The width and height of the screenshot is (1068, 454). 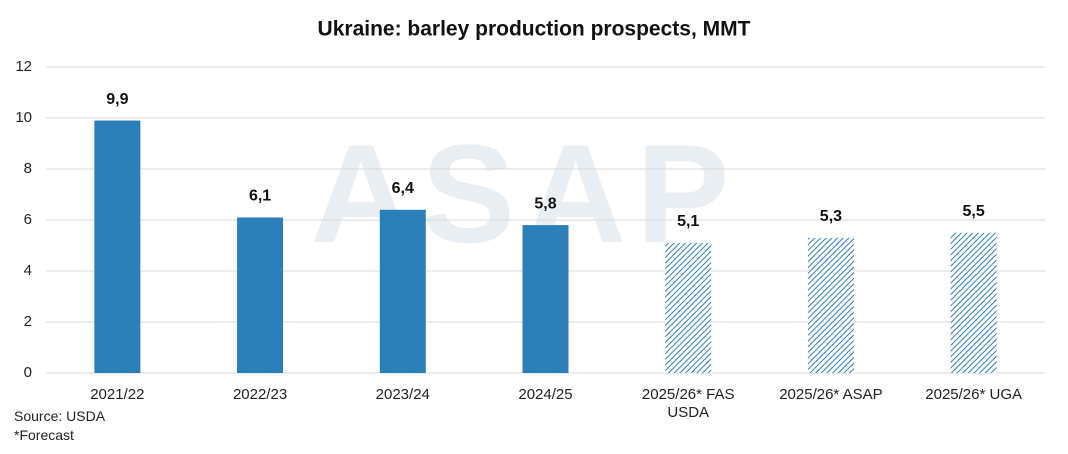 I want to click on y-tick-label: 2, so click(x=28, y=321).